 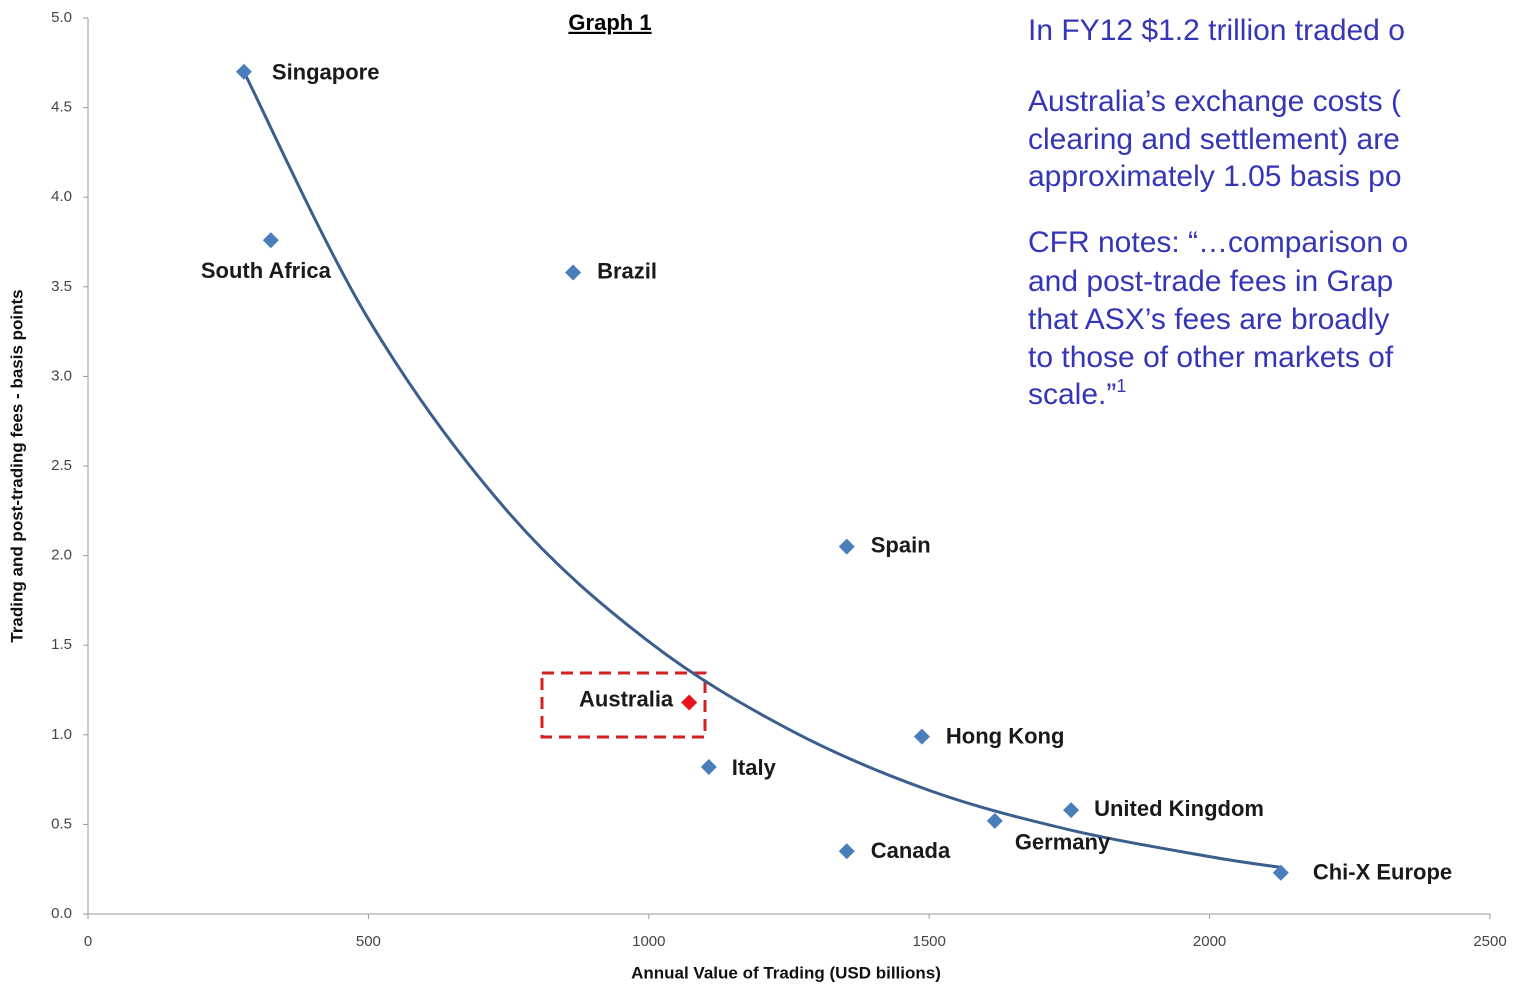 What do you see at coordinates (88, 941) in the screenshot?
I see `x-tick-label: 0` at bounding box center [88, 941].